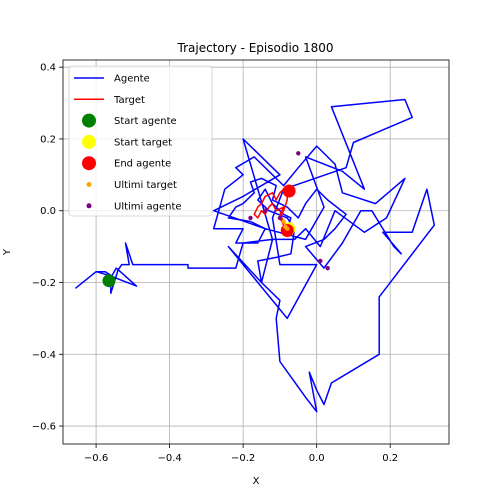  What do you see at coordinates (129, 100) in the screenshot?
I see `legend-label-target: Target` at bounding box center [129, 100].